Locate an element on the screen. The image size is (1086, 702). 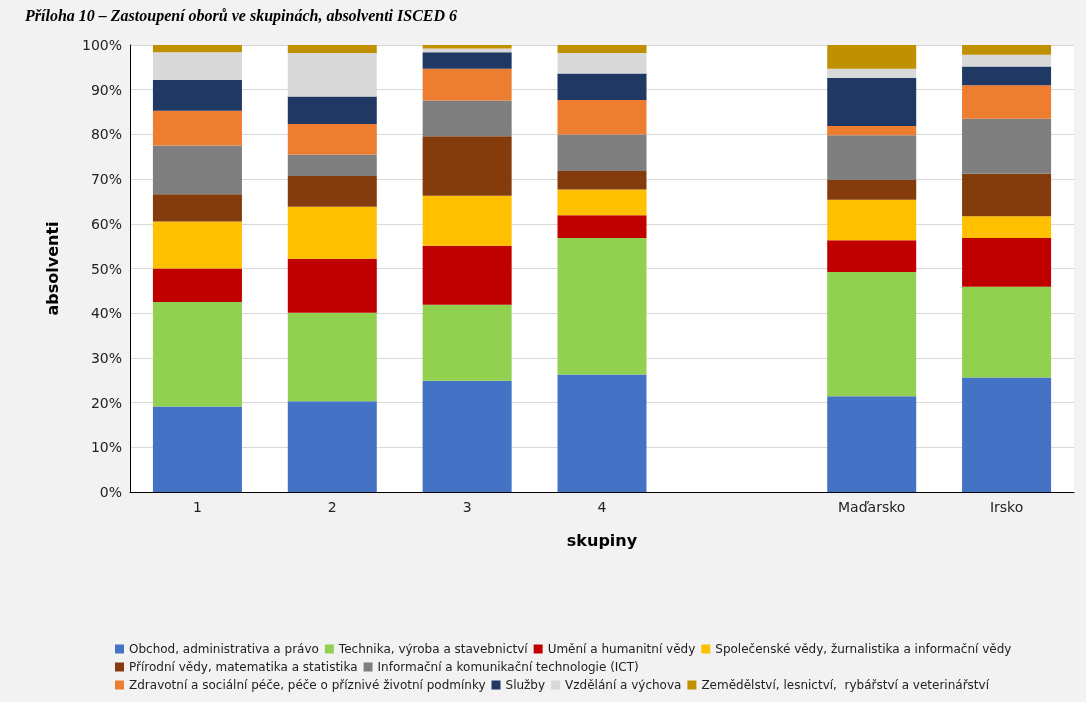
x-tick-label: Maďarsko is located at coordinates (872, 507).